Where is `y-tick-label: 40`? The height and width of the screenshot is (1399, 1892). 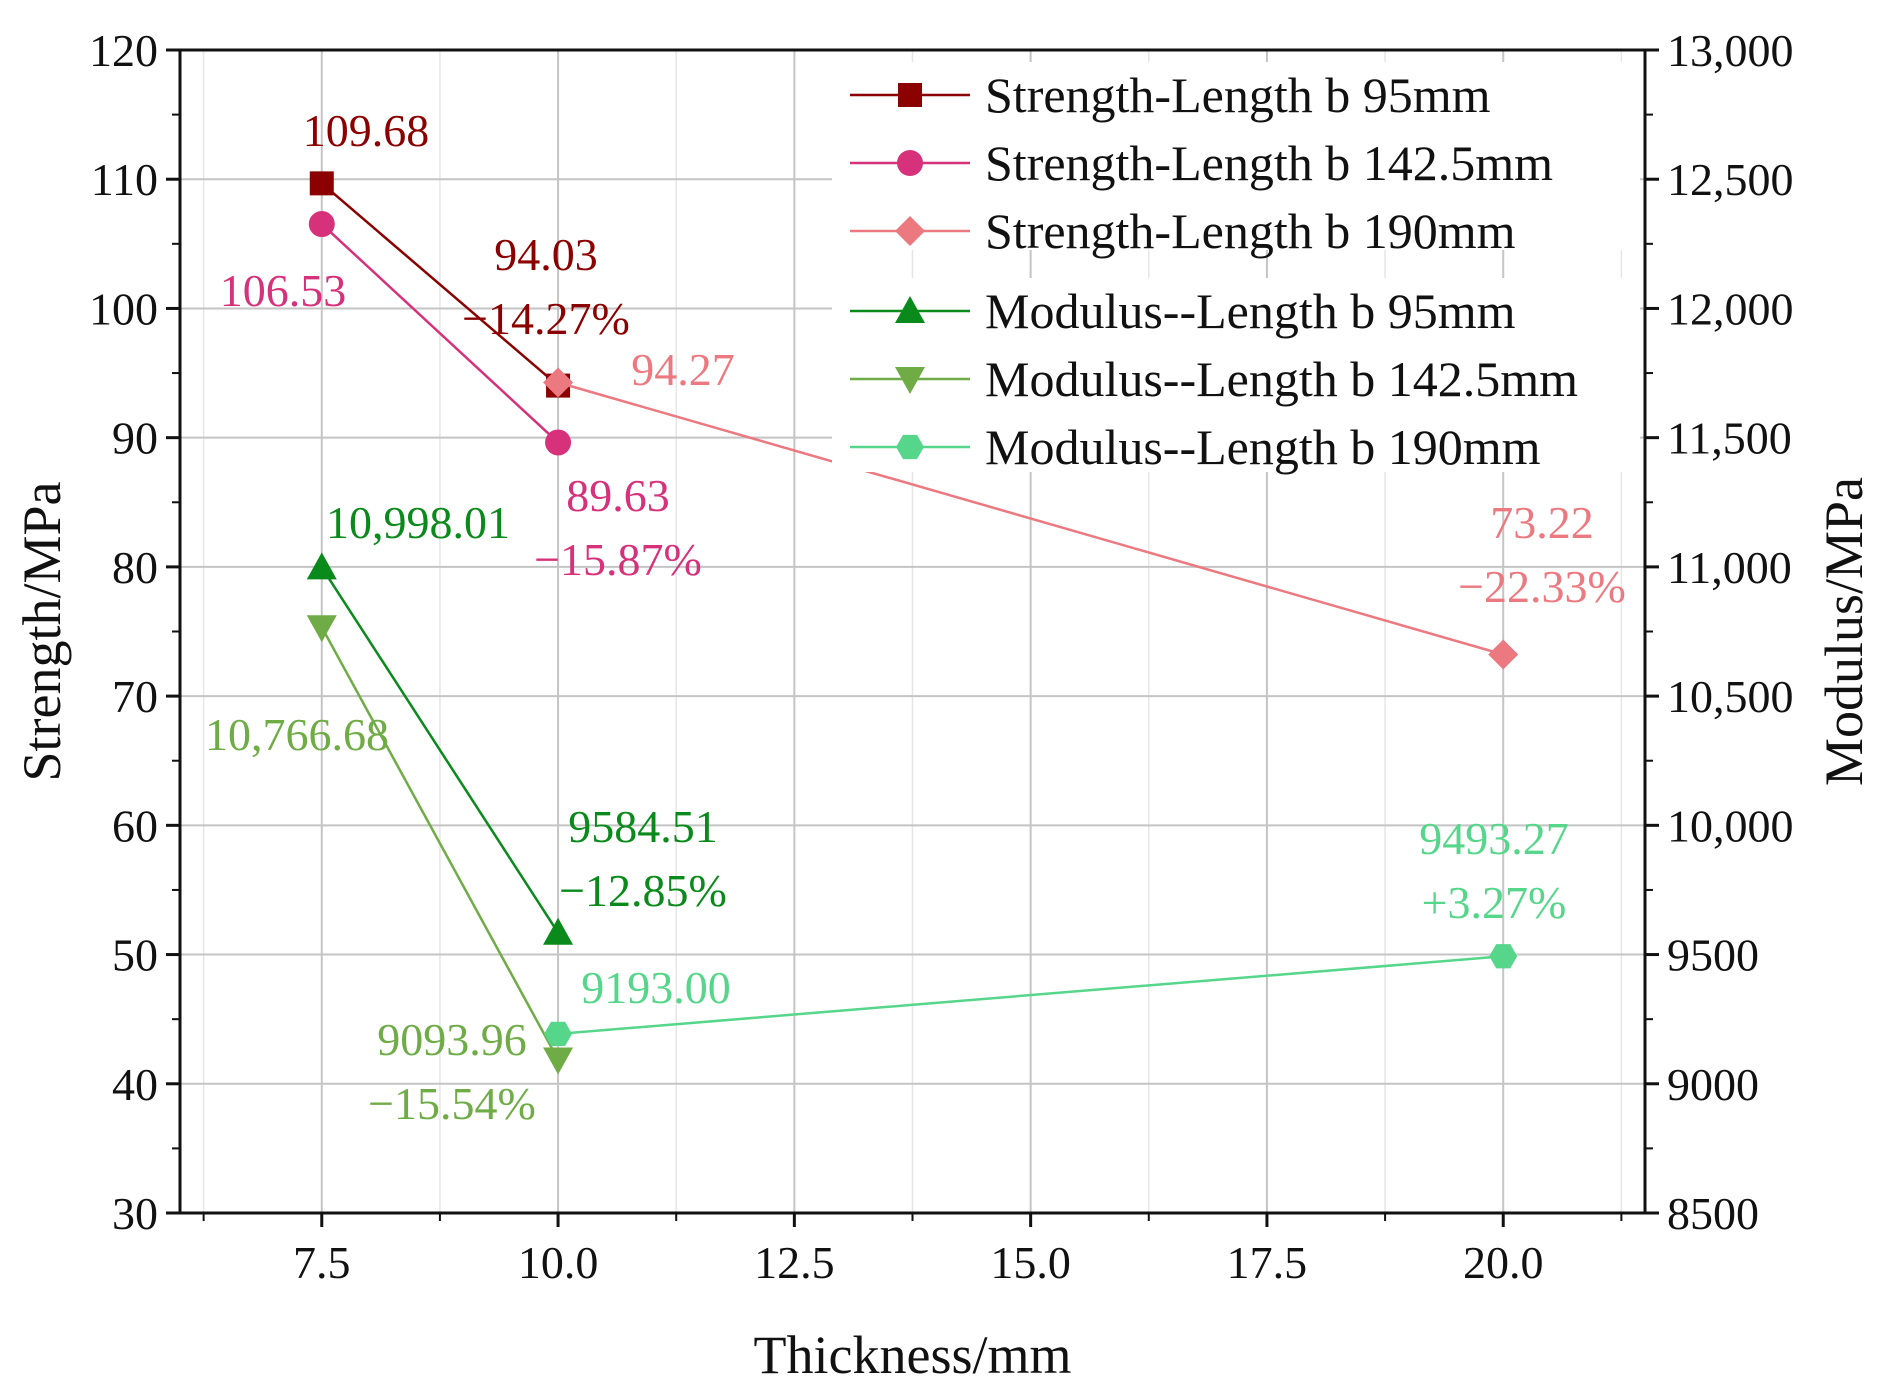 y-tick-label: 40 is located at coordinates (135, 1084).